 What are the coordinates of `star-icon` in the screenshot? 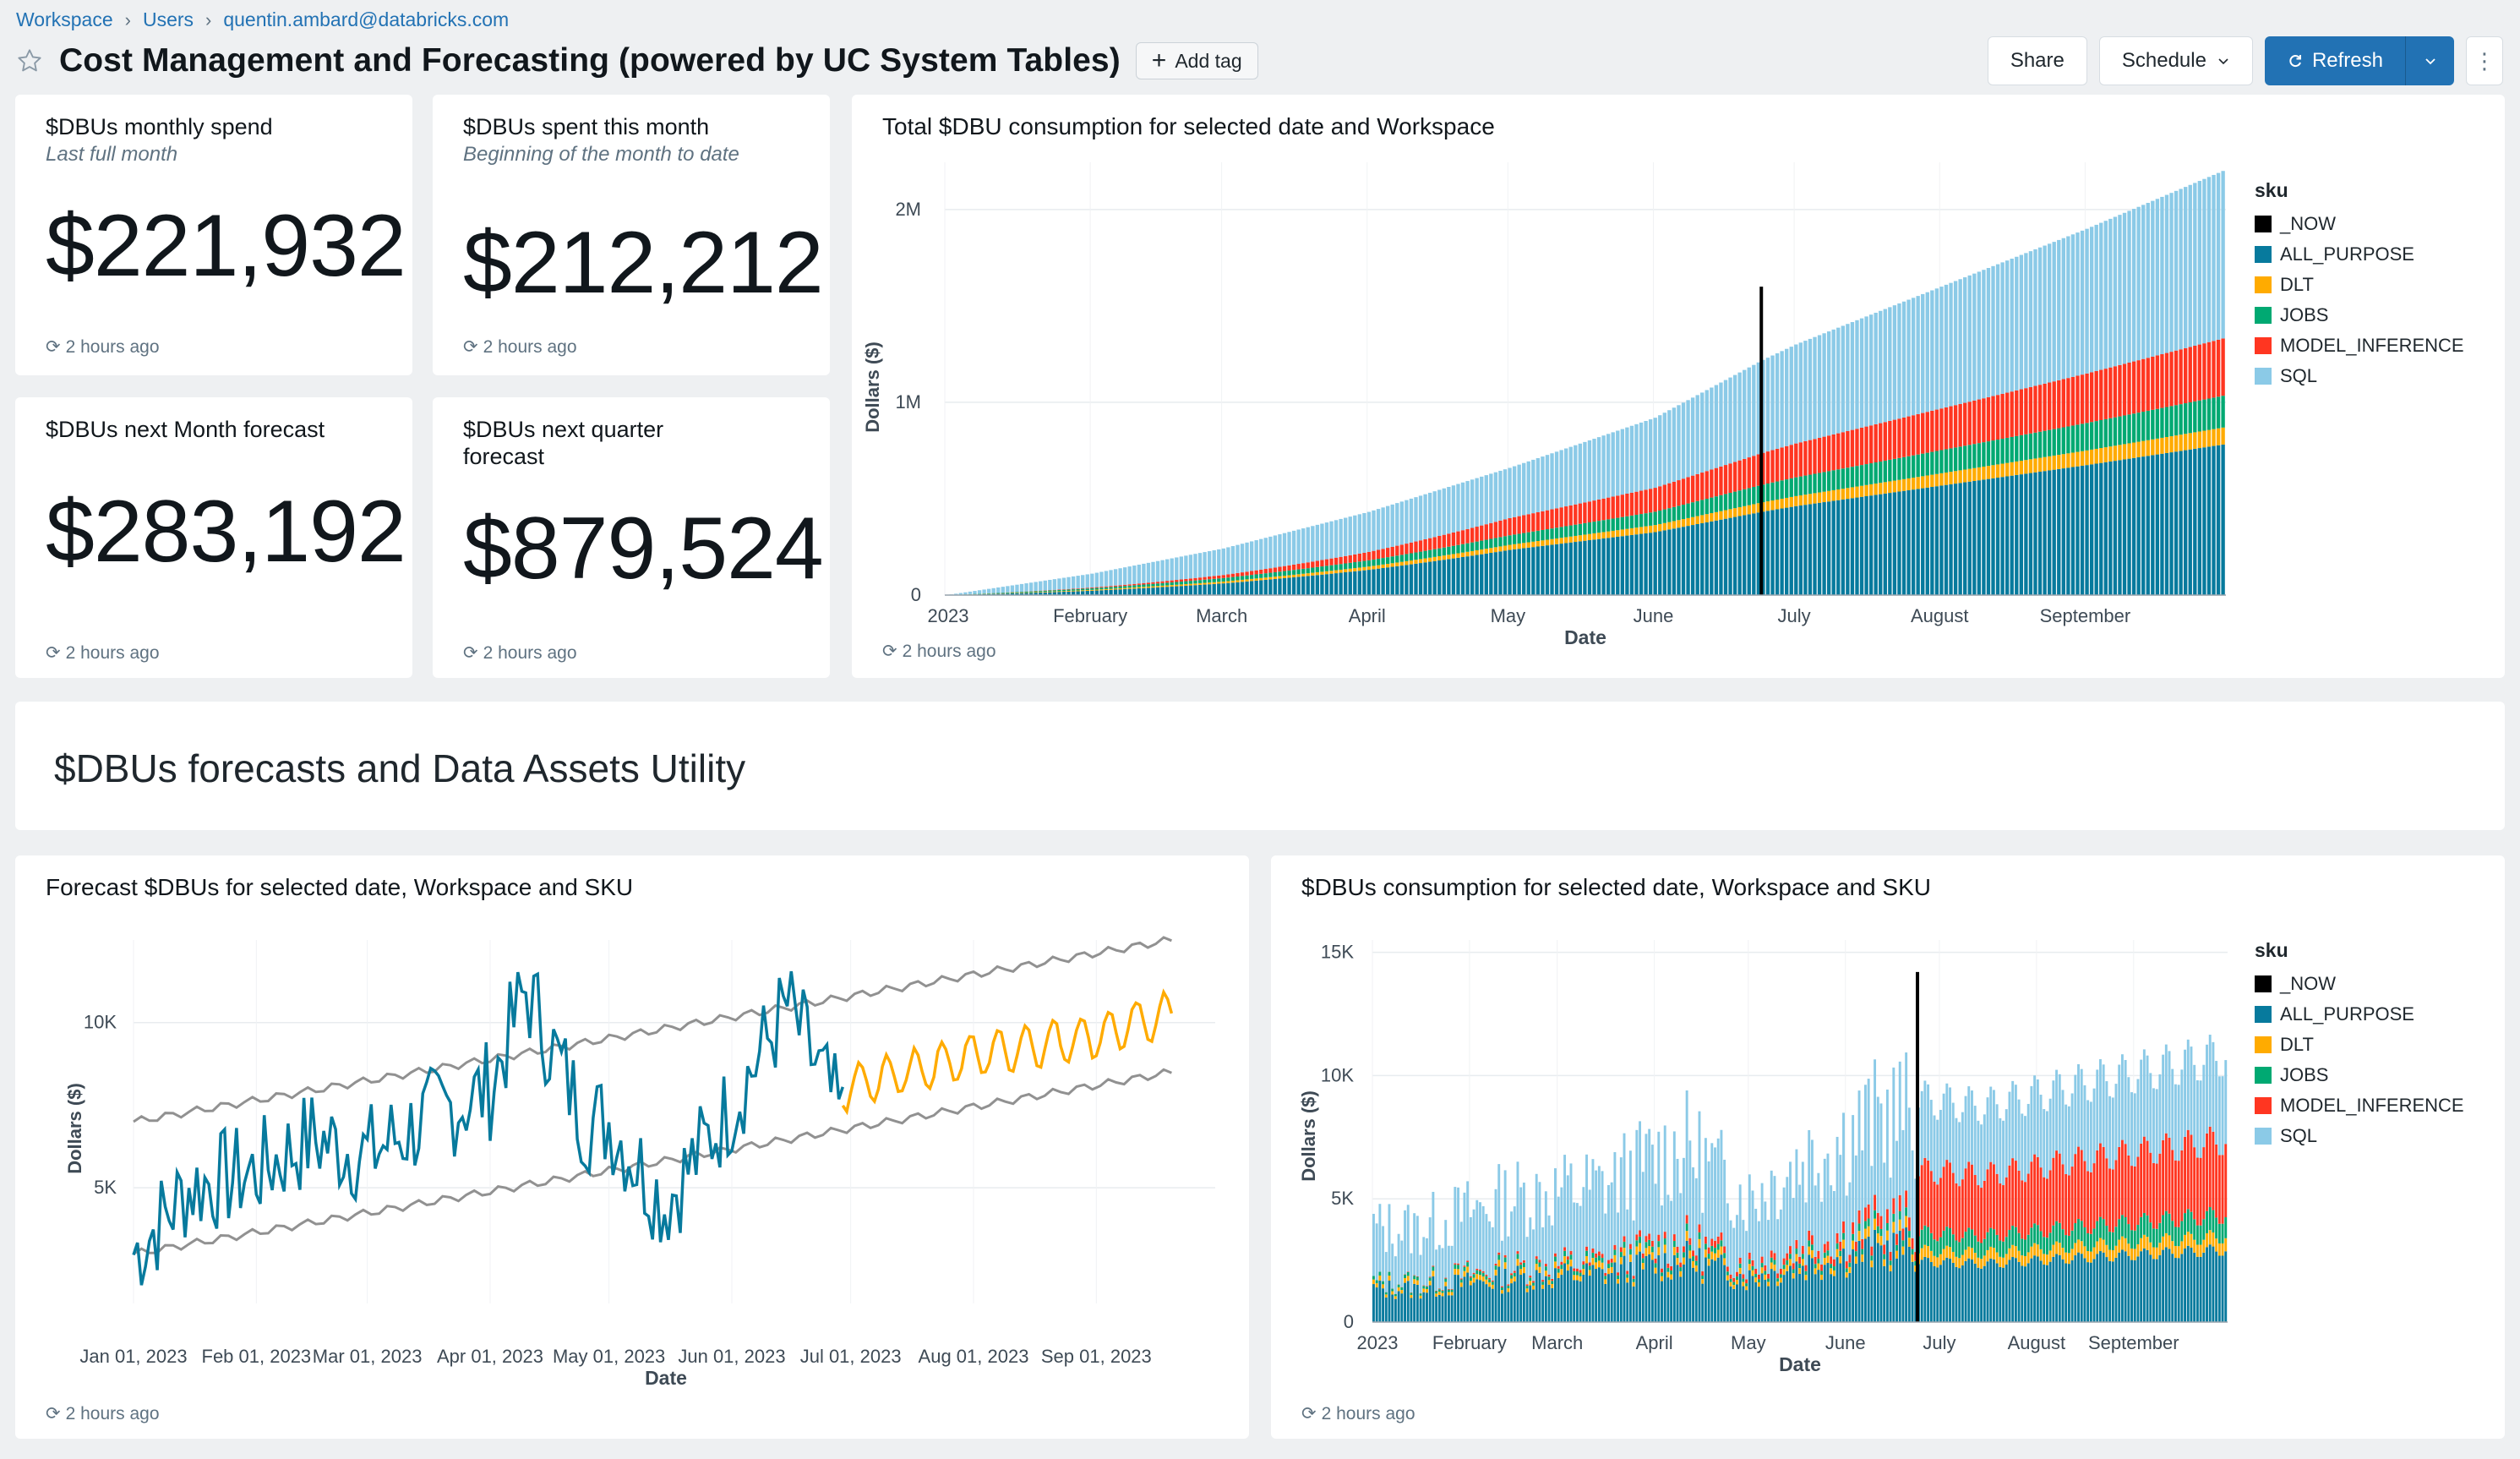 It's located at (29, 60).